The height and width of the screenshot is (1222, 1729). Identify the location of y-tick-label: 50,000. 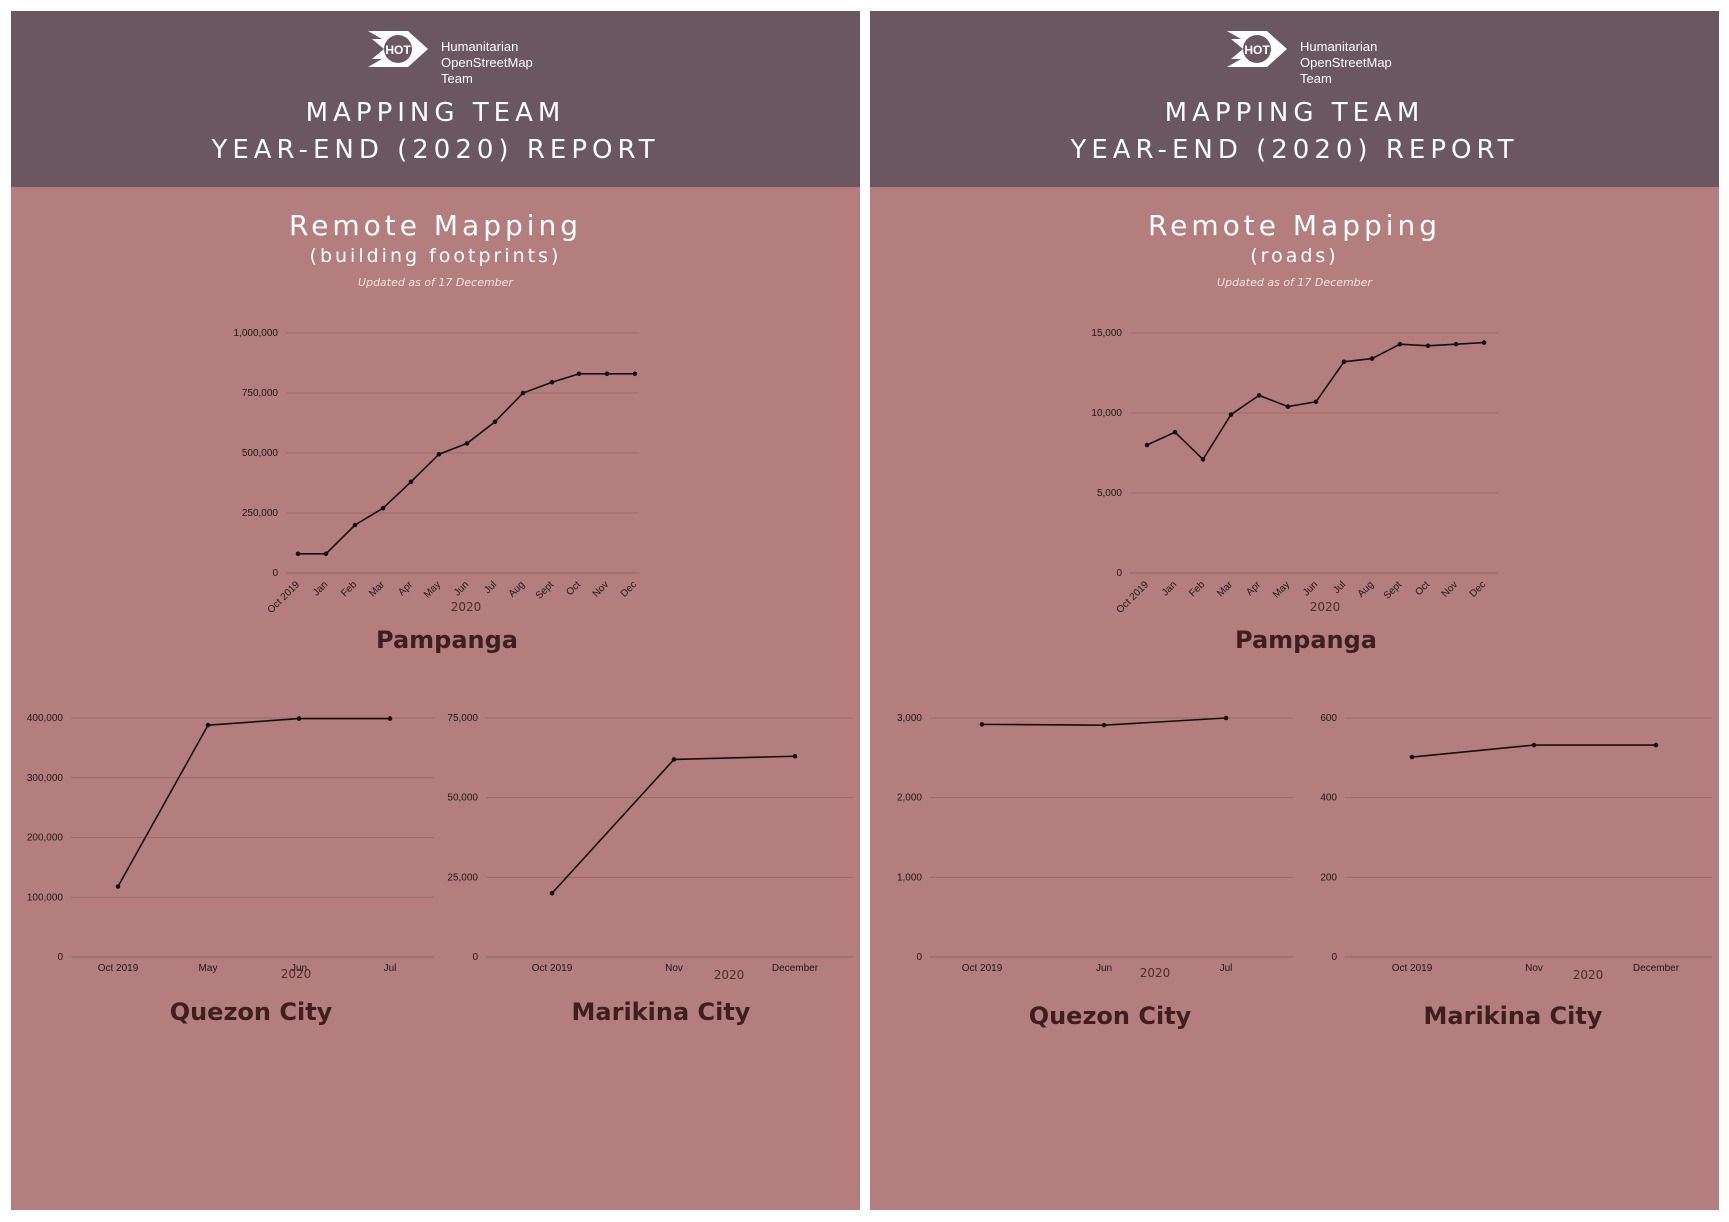
(462, 798).